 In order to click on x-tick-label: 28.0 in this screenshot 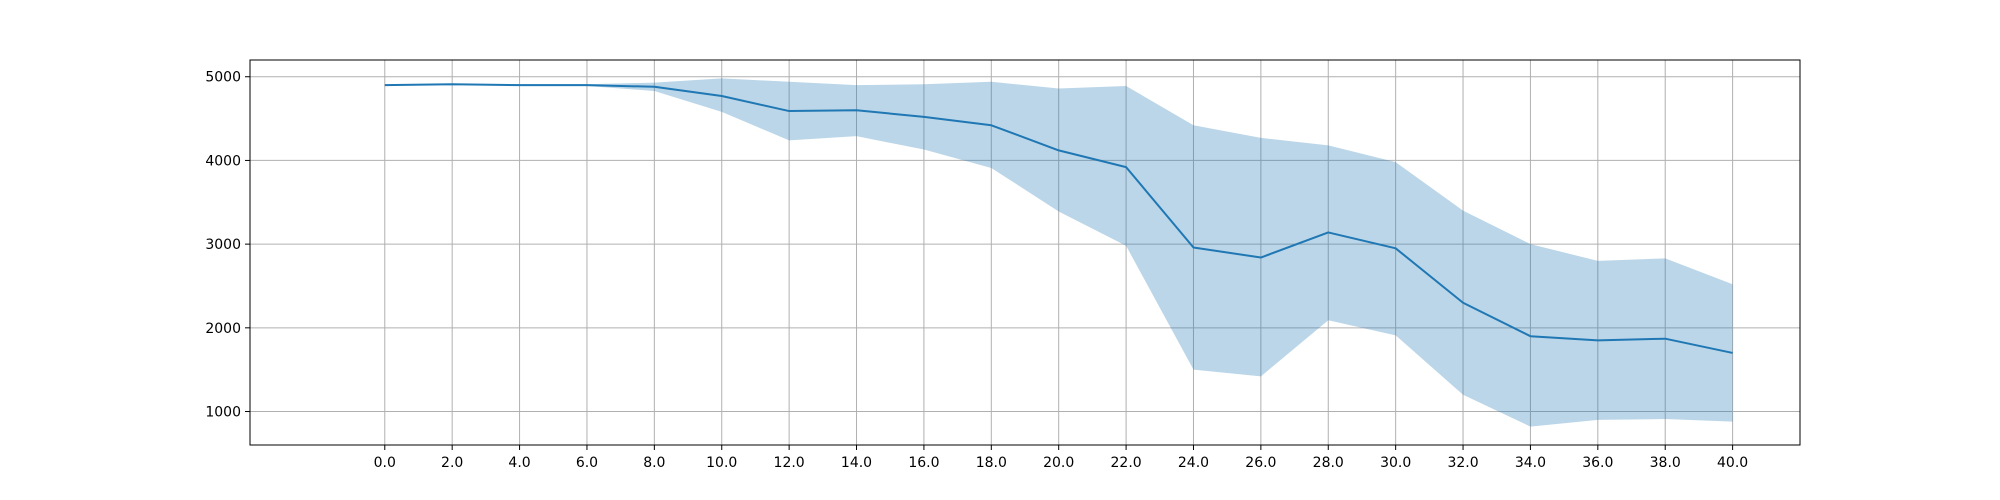, I will do `click(1328, 463)`.